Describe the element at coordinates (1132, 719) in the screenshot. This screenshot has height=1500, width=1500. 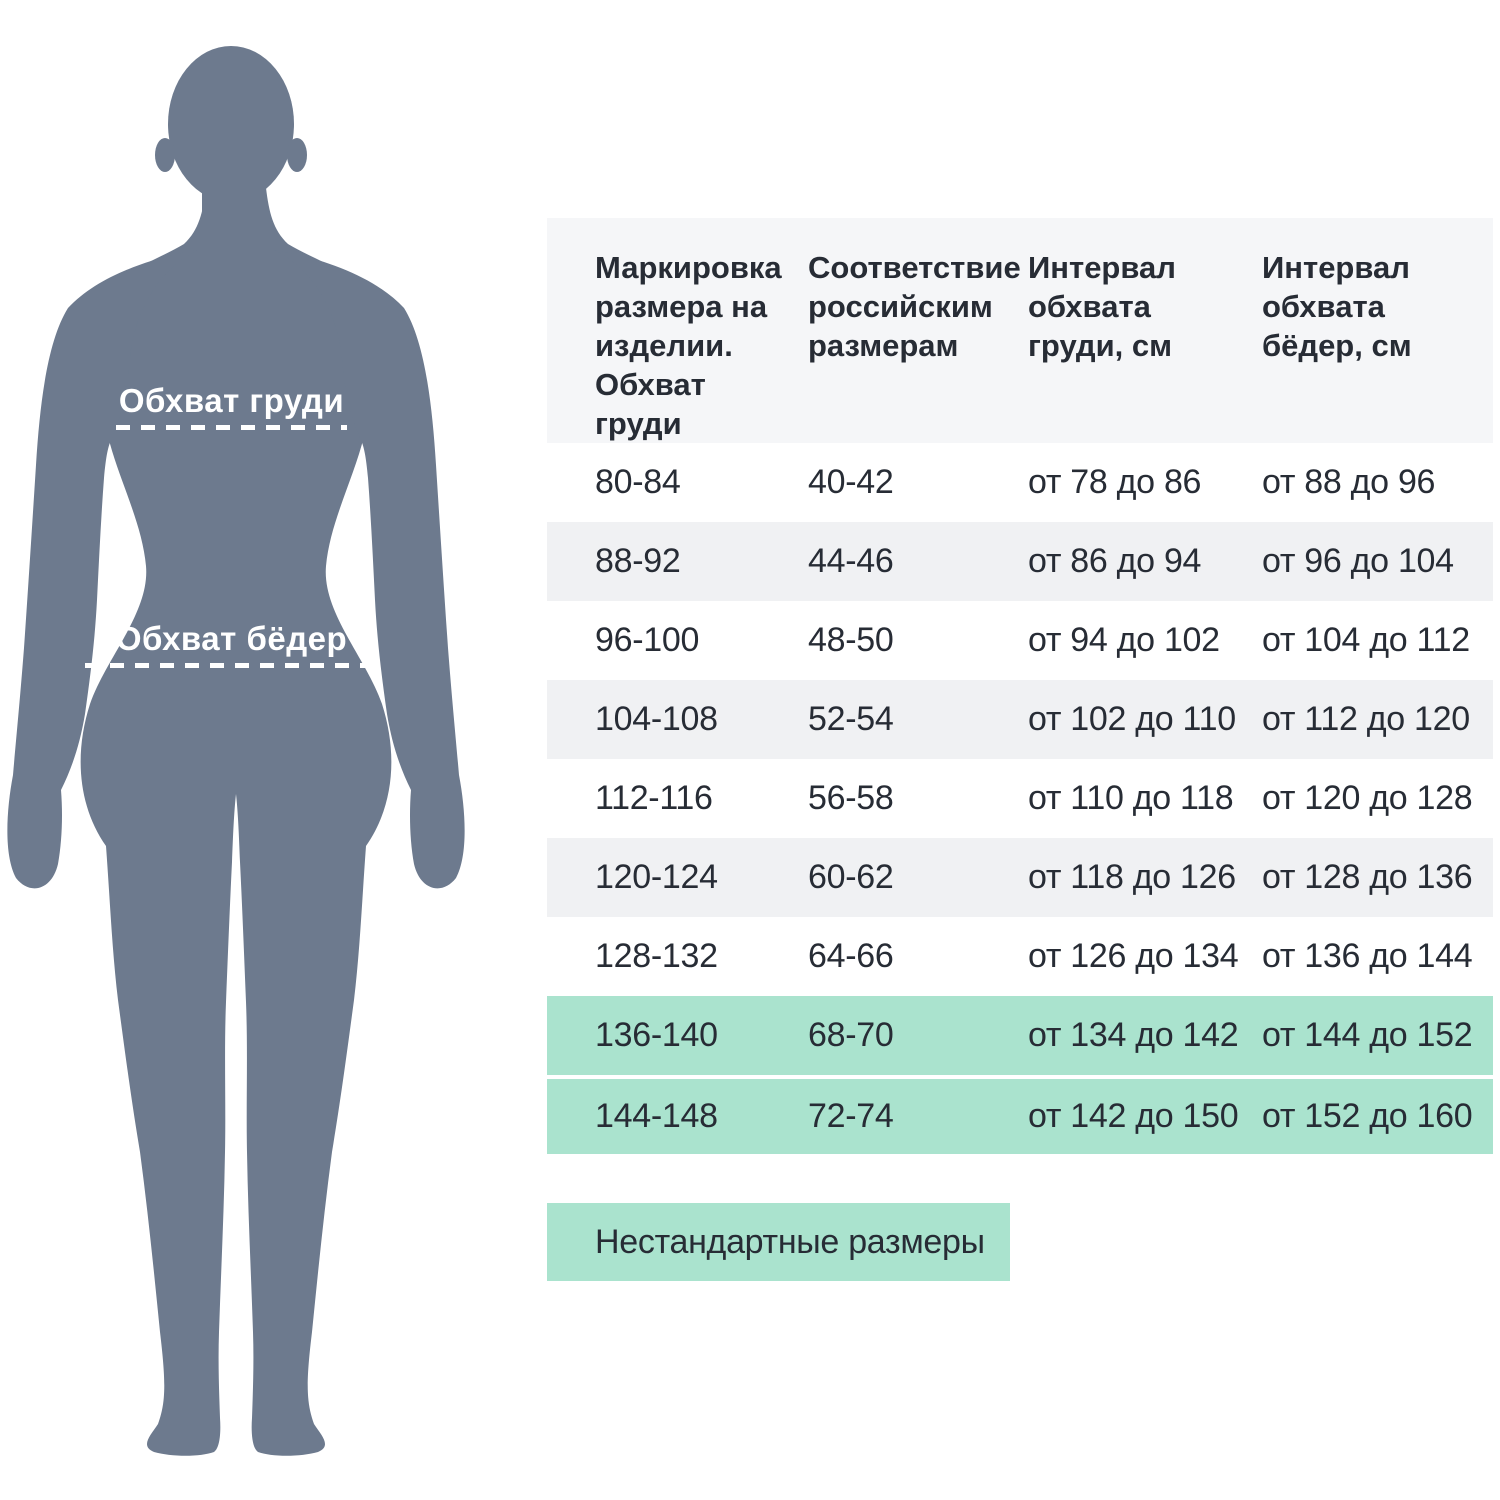
I see `cell-chest-interval: от 102 до 110` at that location.